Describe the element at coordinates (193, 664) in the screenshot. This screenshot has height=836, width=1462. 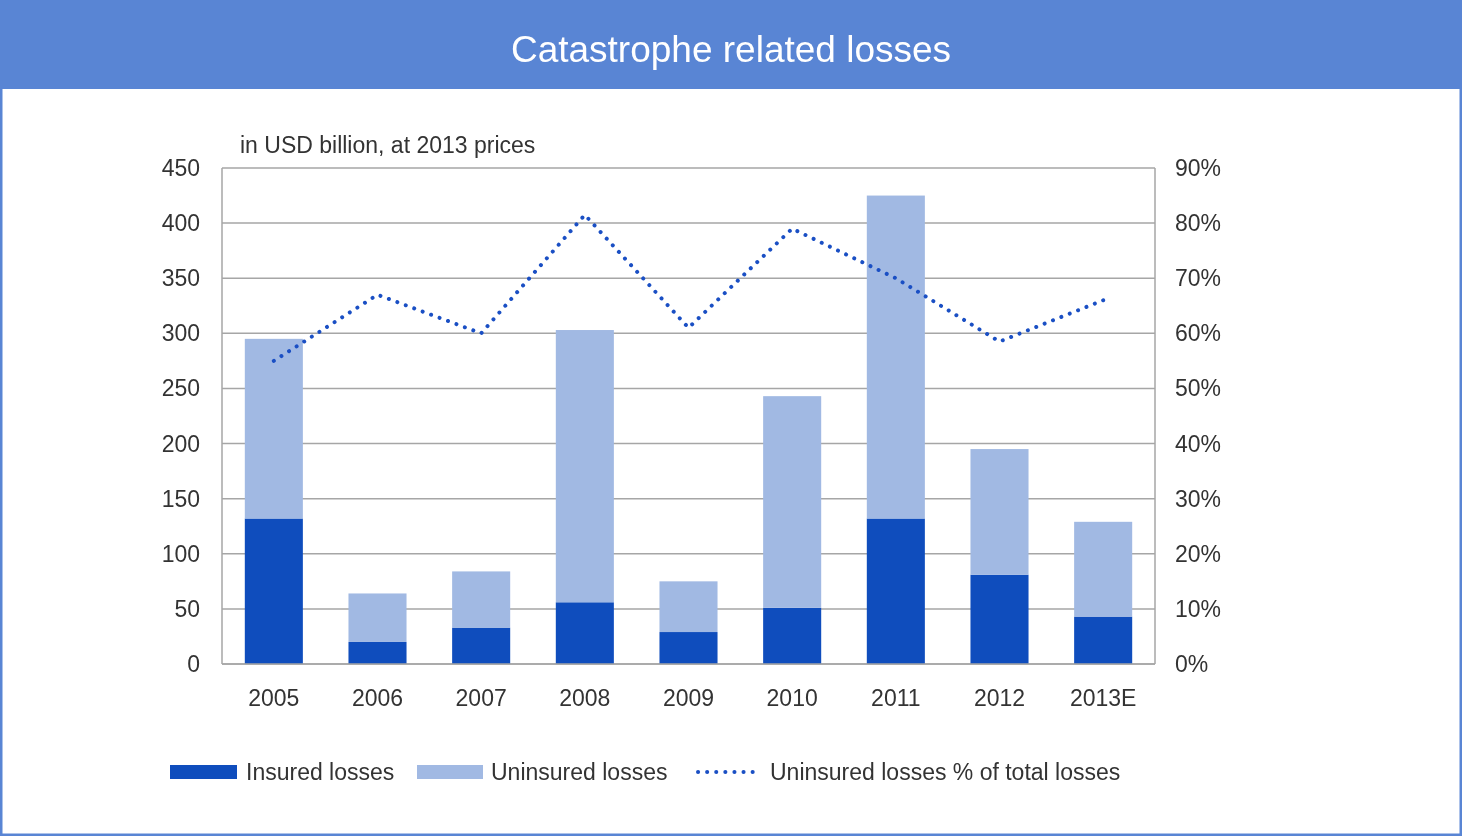
I see `y-tick-label: 0` at that location.